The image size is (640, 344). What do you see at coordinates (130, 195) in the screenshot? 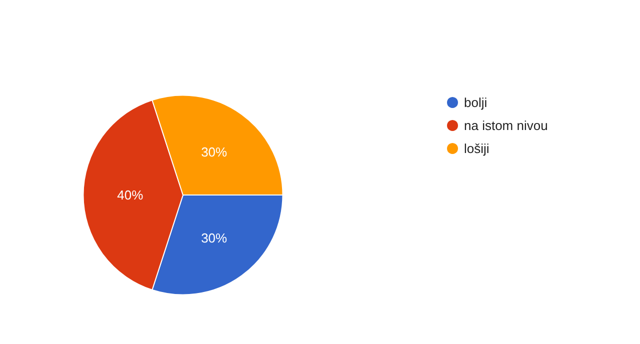
I see `data-label: 40%` at bounding box center [130, 195].